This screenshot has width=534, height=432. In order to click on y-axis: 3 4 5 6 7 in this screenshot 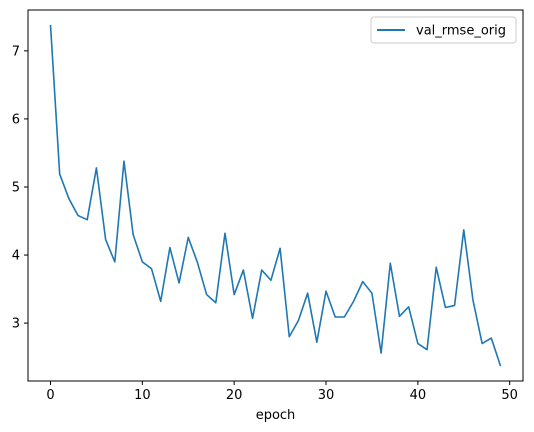, I will do `click(20, 188)`.